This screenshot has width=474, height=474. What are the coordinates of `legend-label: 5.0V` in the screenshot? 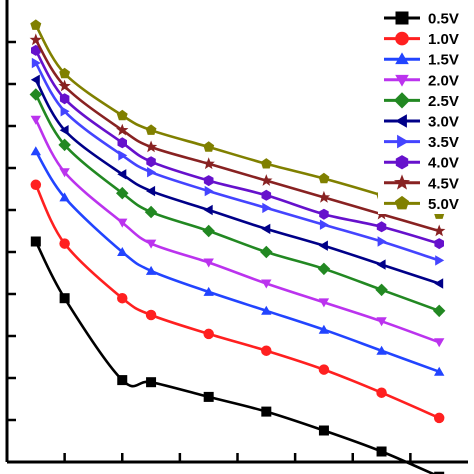 It's located at (443, 204).